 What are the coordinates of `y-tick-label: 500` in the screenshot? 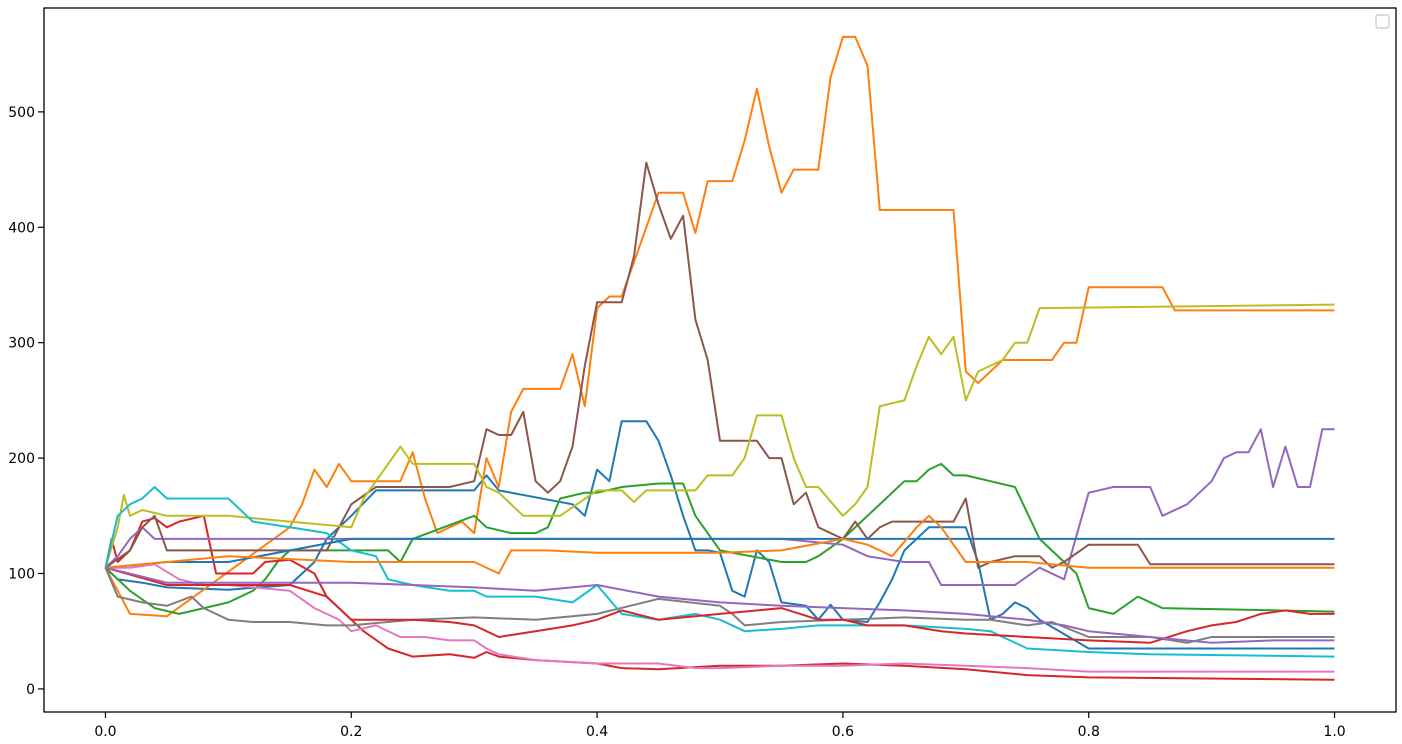 It's located at (21, 113).